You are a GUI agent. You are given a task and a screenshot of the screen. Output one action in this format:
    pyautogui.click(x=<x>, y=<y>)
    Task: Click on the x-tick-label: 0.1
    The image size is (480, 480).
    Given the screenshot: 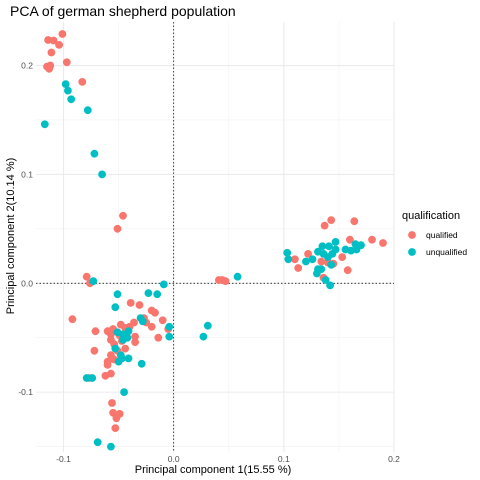 What is the action you would take?
    pyautogui.click(x=284, y=459)
    